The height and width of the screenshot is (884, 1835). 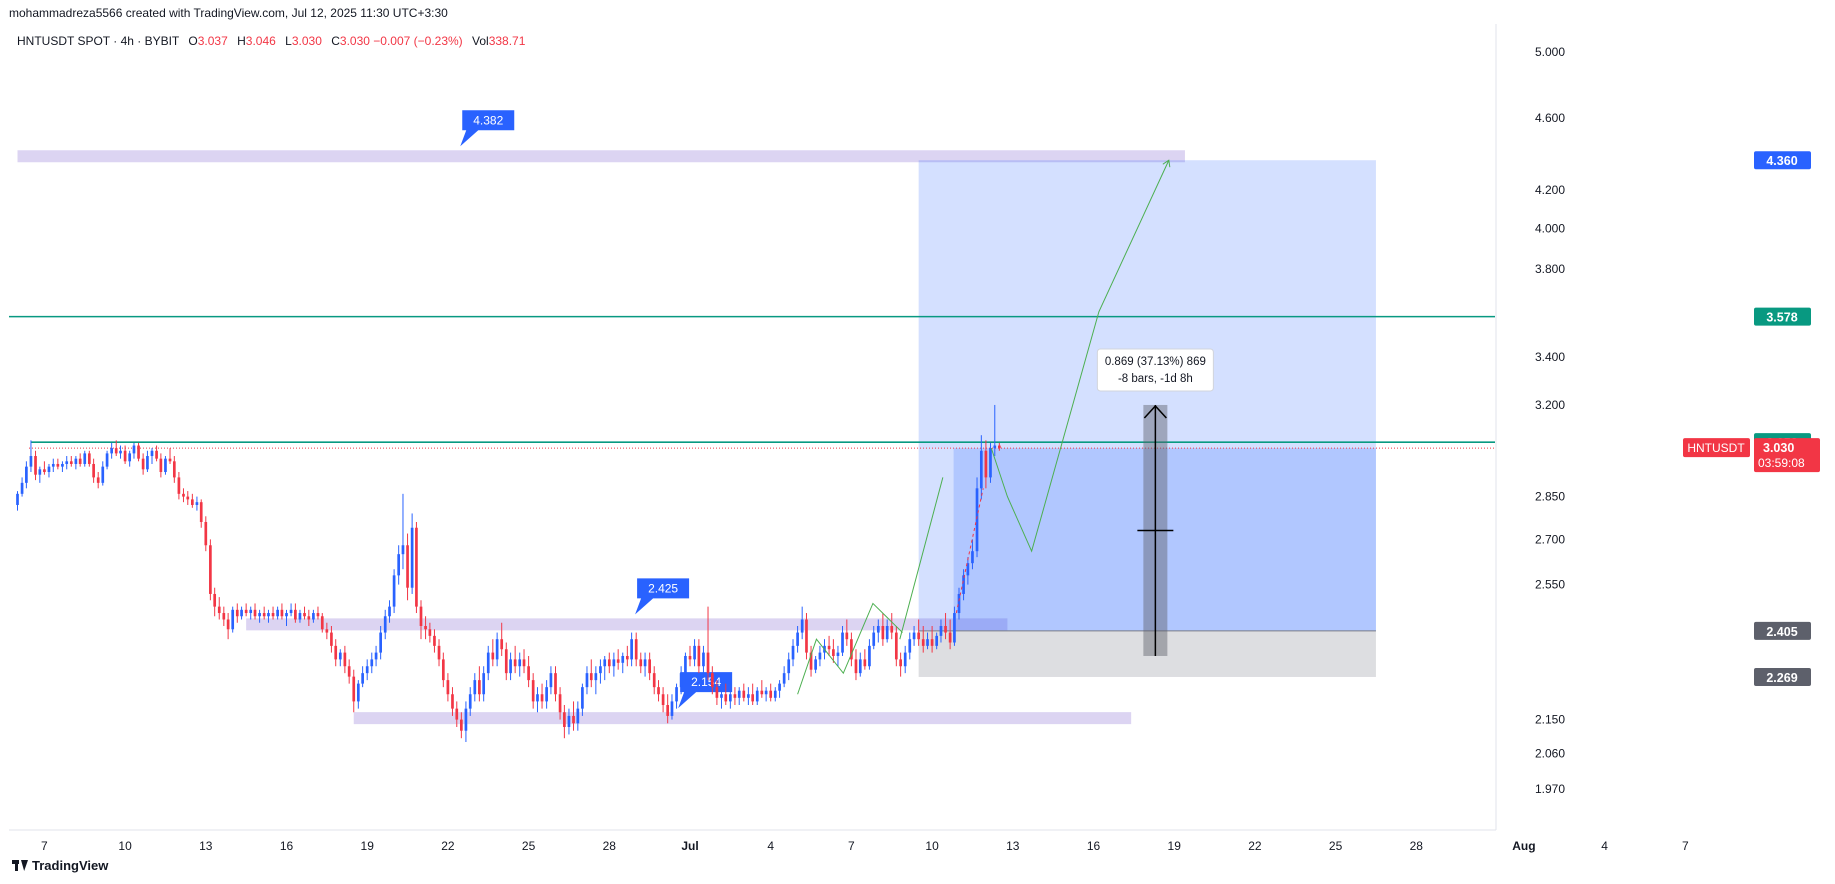 I want to click on y-tick-label: 3.800, so click(x=1550, y=269).